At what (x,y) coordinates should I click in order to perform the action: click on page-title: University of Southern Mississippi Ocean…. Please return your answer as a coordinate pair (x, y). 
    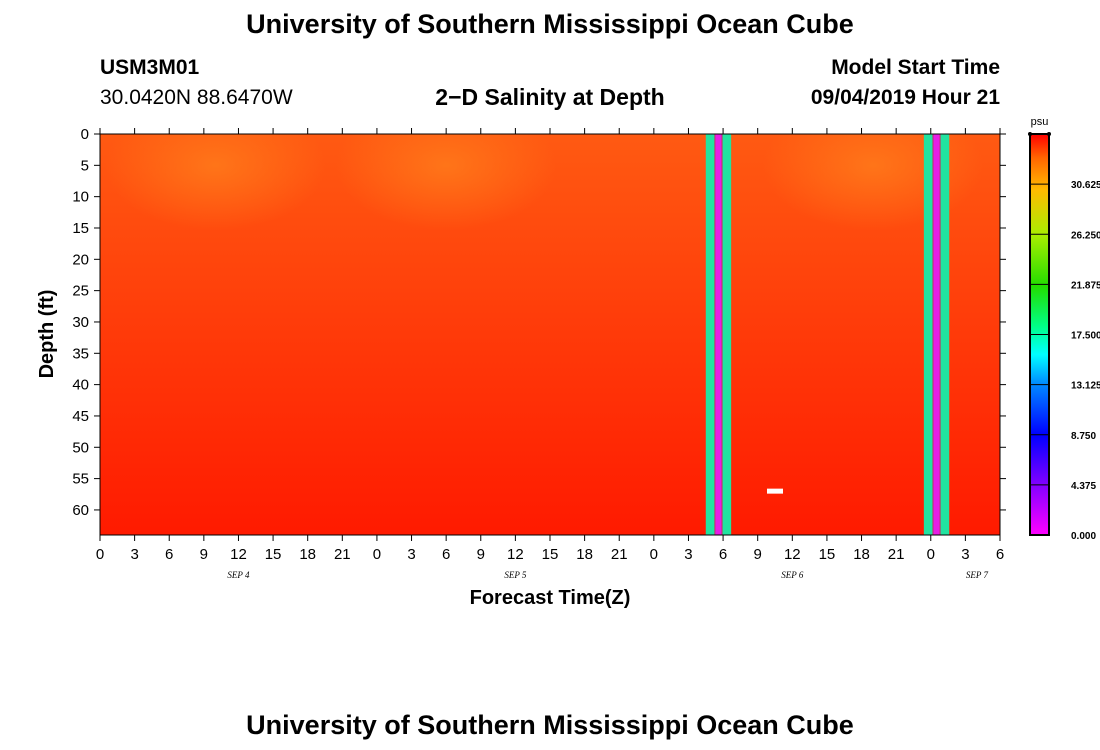
    Looking at the image, I should click on (550, 24).